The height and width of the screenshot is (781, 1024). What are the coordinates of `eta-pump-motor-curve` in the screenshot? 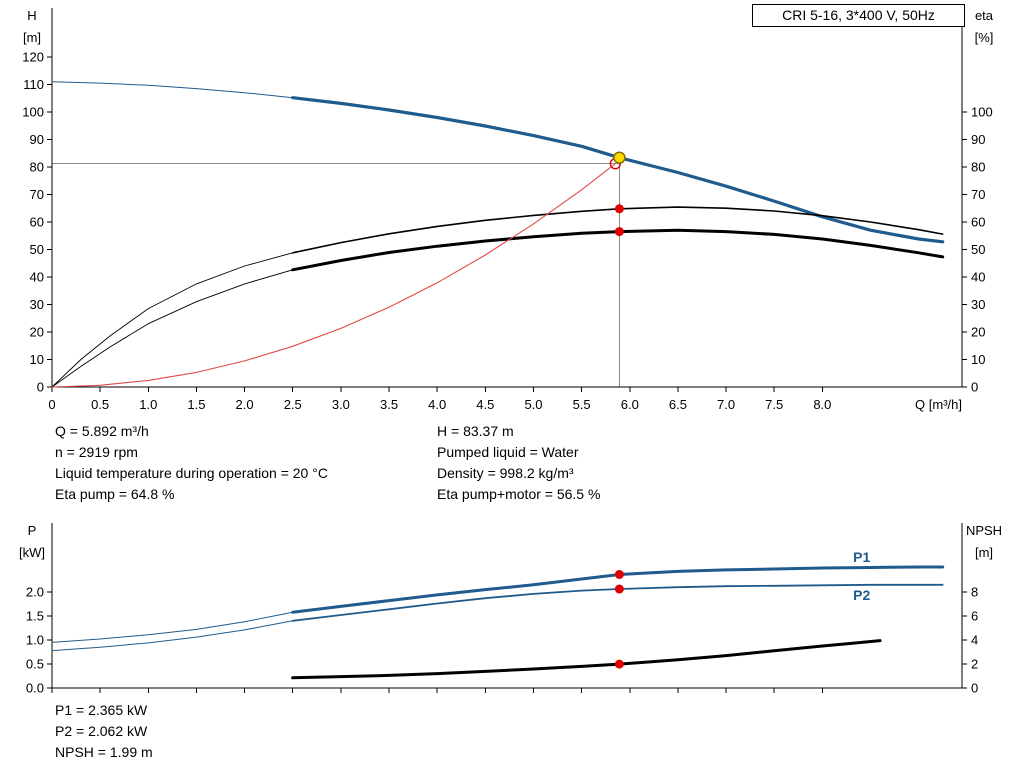 It's located at (618, 250).